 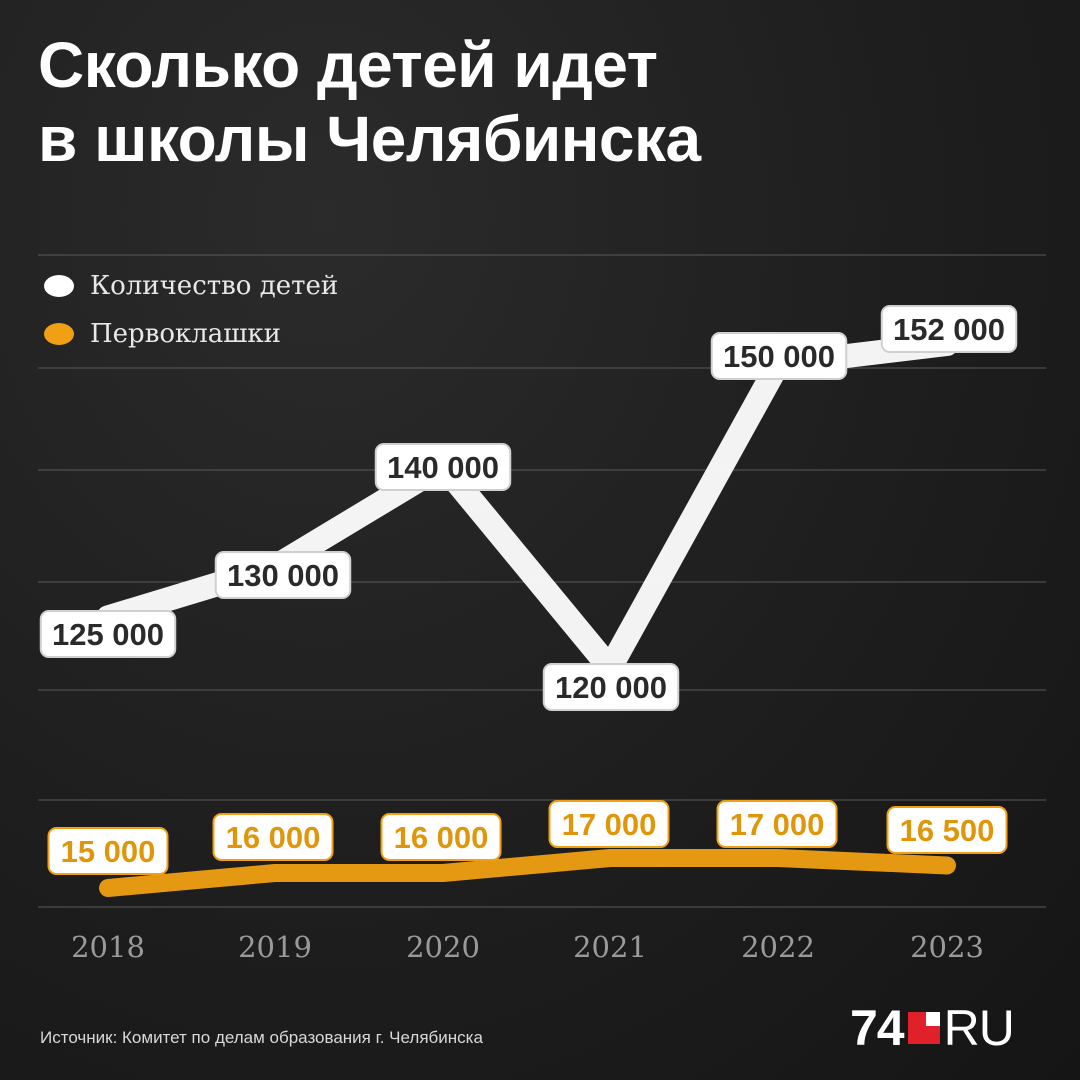 I want to click on legend: Количество детей Первоклашки, so click(x=191, y=310).